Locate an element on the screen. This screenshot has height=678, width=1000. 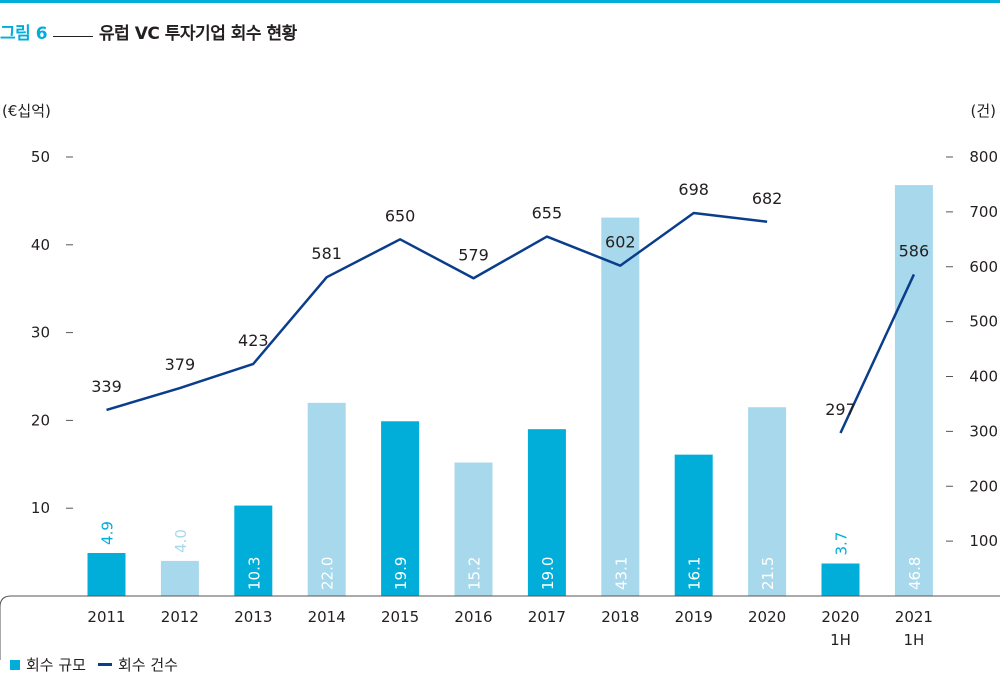
legend-bar-label: 회수 규모 is located at coordinates (56, 665).